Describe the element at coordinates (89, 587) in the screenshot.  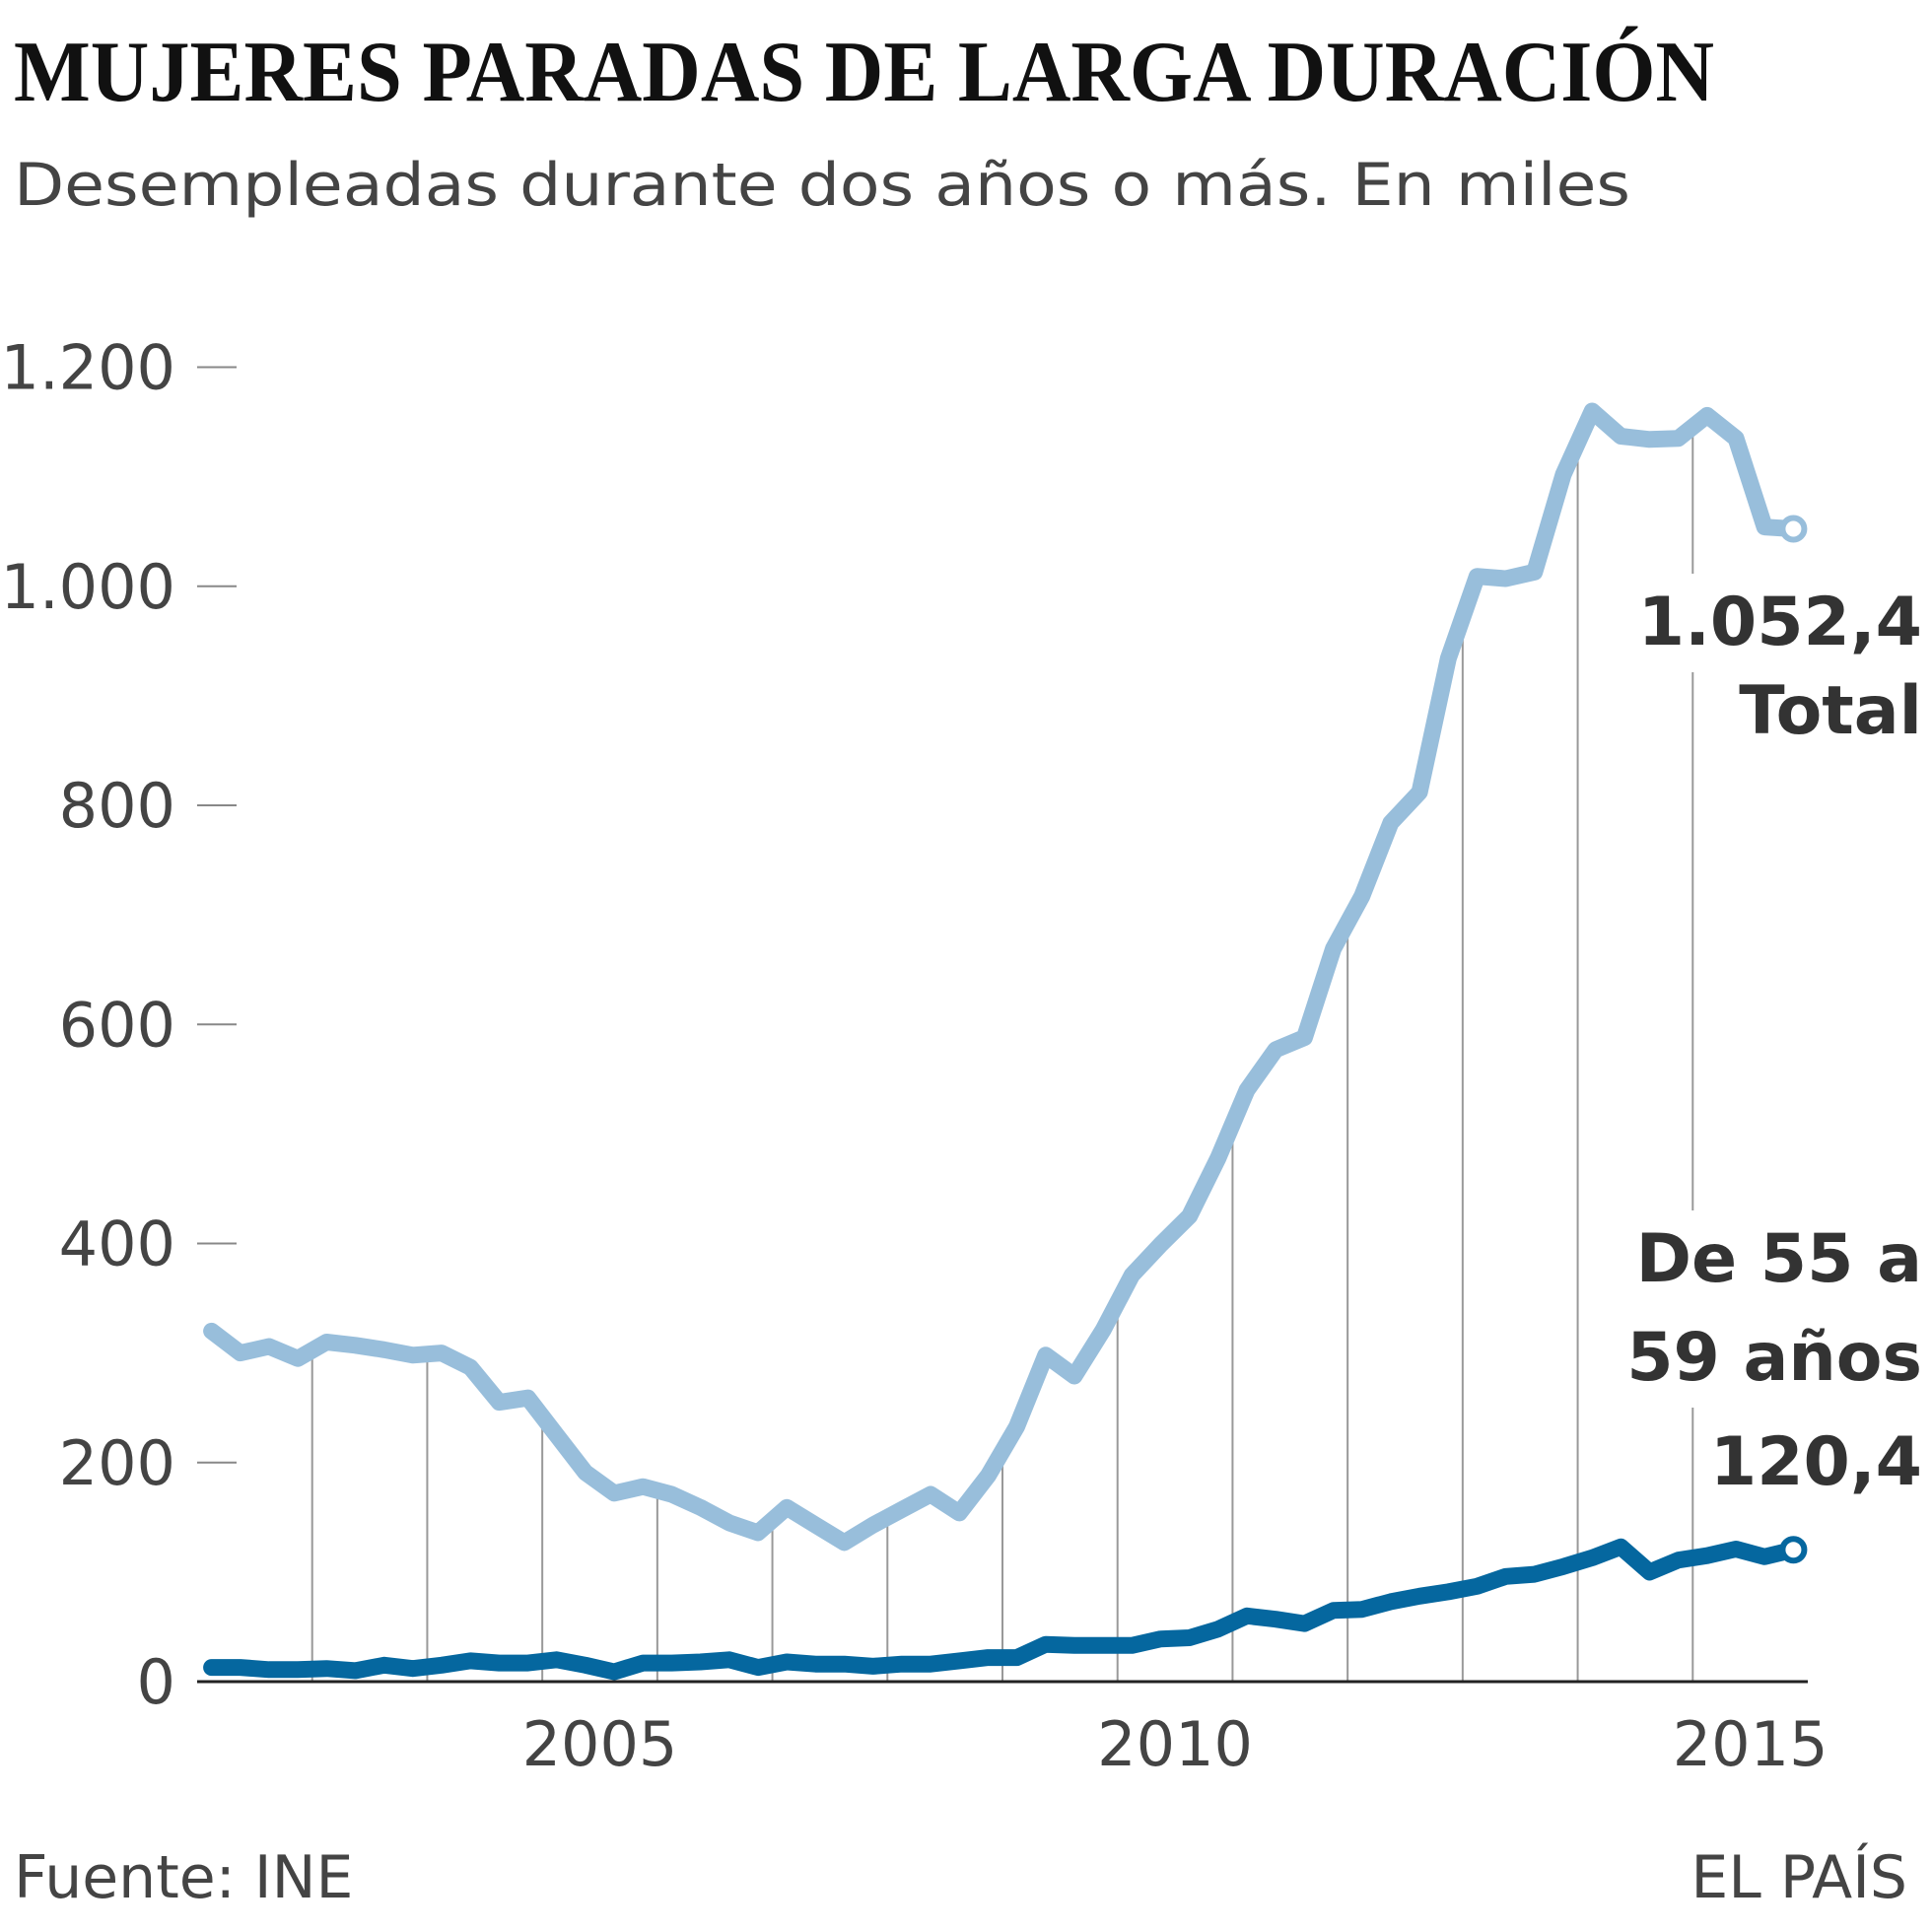
I see `y-tick-label: 1.000` at that location.